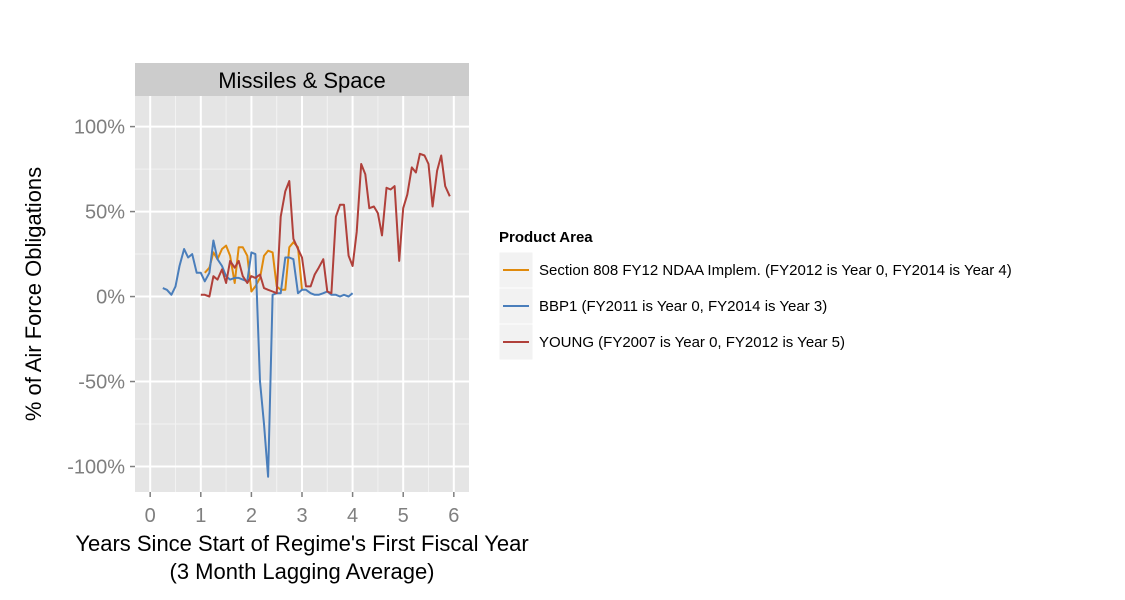  What do you see at coordinates (453, 516) in the screenshot?
I see `x-tick-label: 6` at bounding box center [453, 516].